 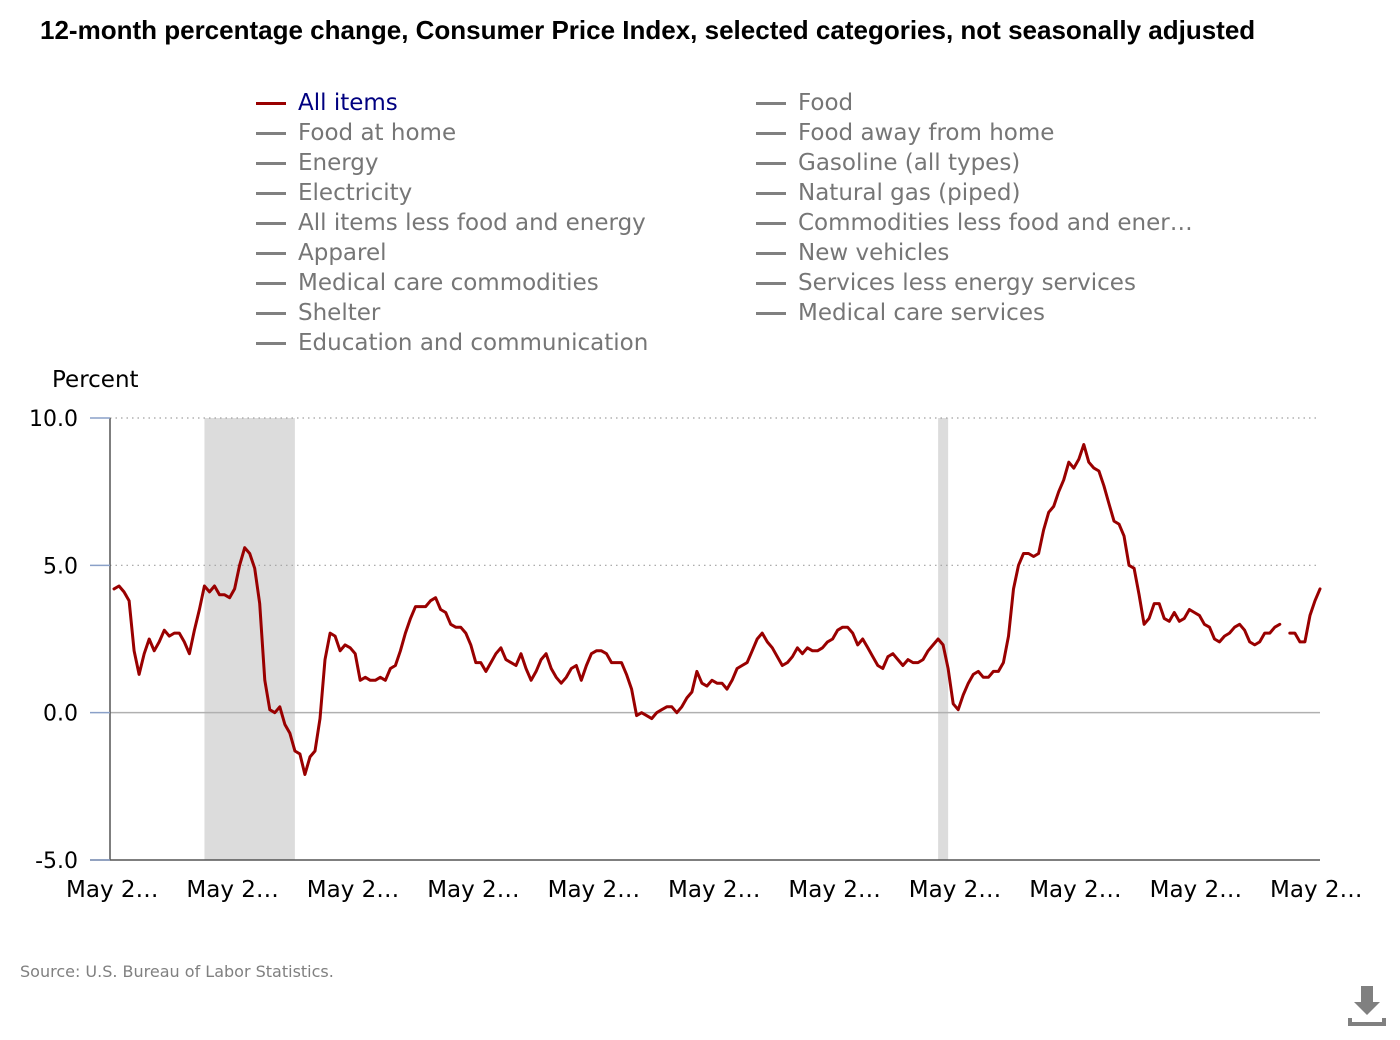 I want to click on legend-label: Shelter, so click(x=339, y=313).